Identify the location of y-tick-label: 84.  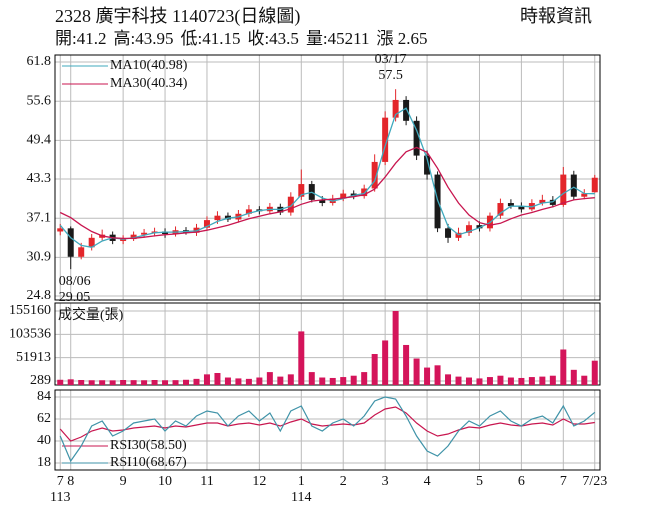
(44, 396).